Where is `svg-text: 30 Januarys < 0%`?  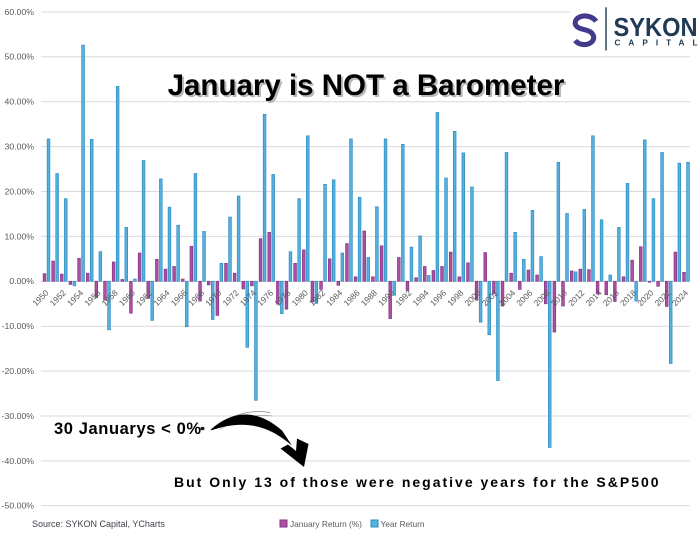 svg-text: 30 Januarys < 0% is located at coordinates (128, 429).